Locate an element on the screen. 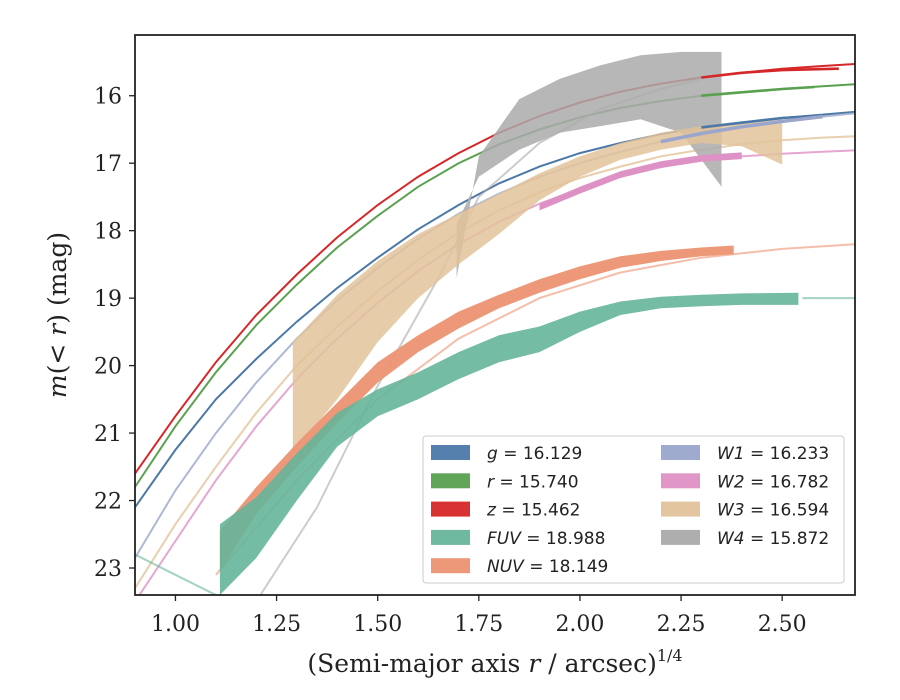 This screenshot has height=700, width=900. y-axis-title: m(< r) (mag) is located at coordinates (57, 315).